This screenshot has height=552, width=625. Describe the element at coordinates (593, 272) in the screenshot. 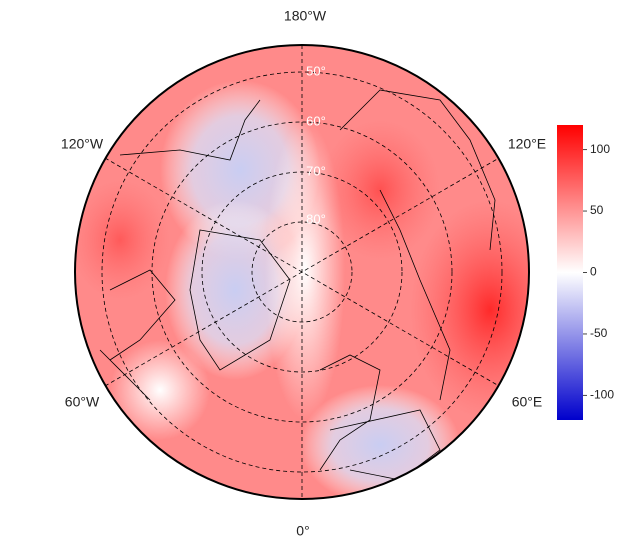

I see `colorbar-tick-label: 0` at that location.